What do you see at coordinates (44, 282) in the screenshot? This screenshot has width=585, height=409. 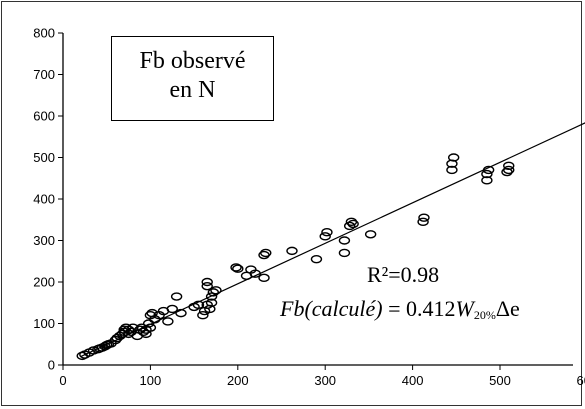 I see `y-tick-label: 200` at bounding box center [44, 282].